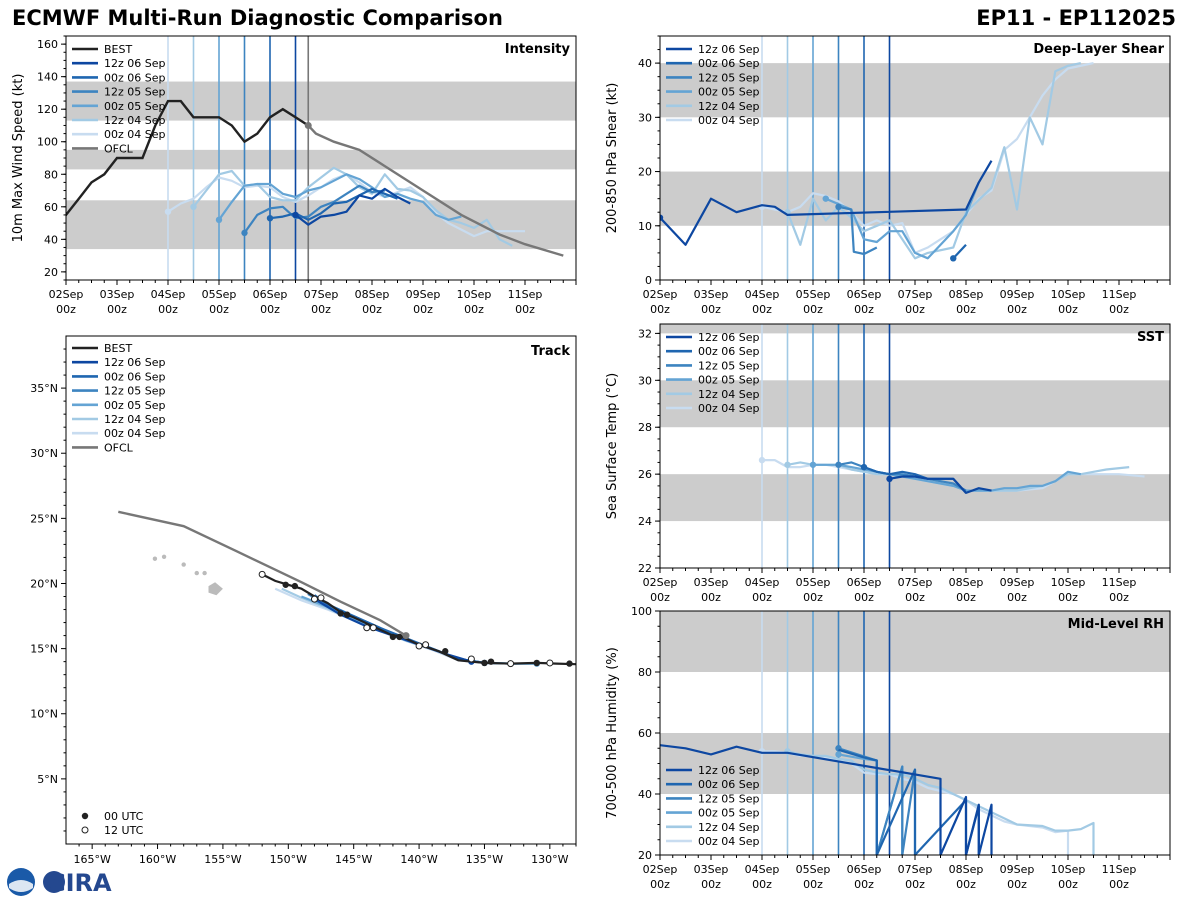  I want to click on intensity-legend-label: 00z 05 Sep, so click(135, 106).